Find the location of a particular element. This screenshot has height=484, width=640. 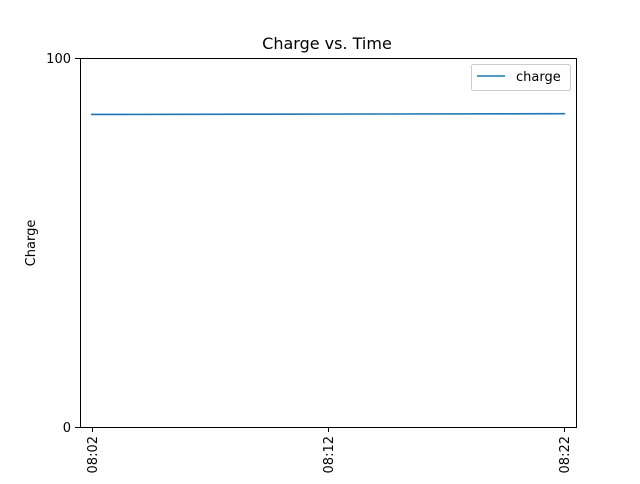

y-axis-label: Charge is located at coordinates (31, 243).